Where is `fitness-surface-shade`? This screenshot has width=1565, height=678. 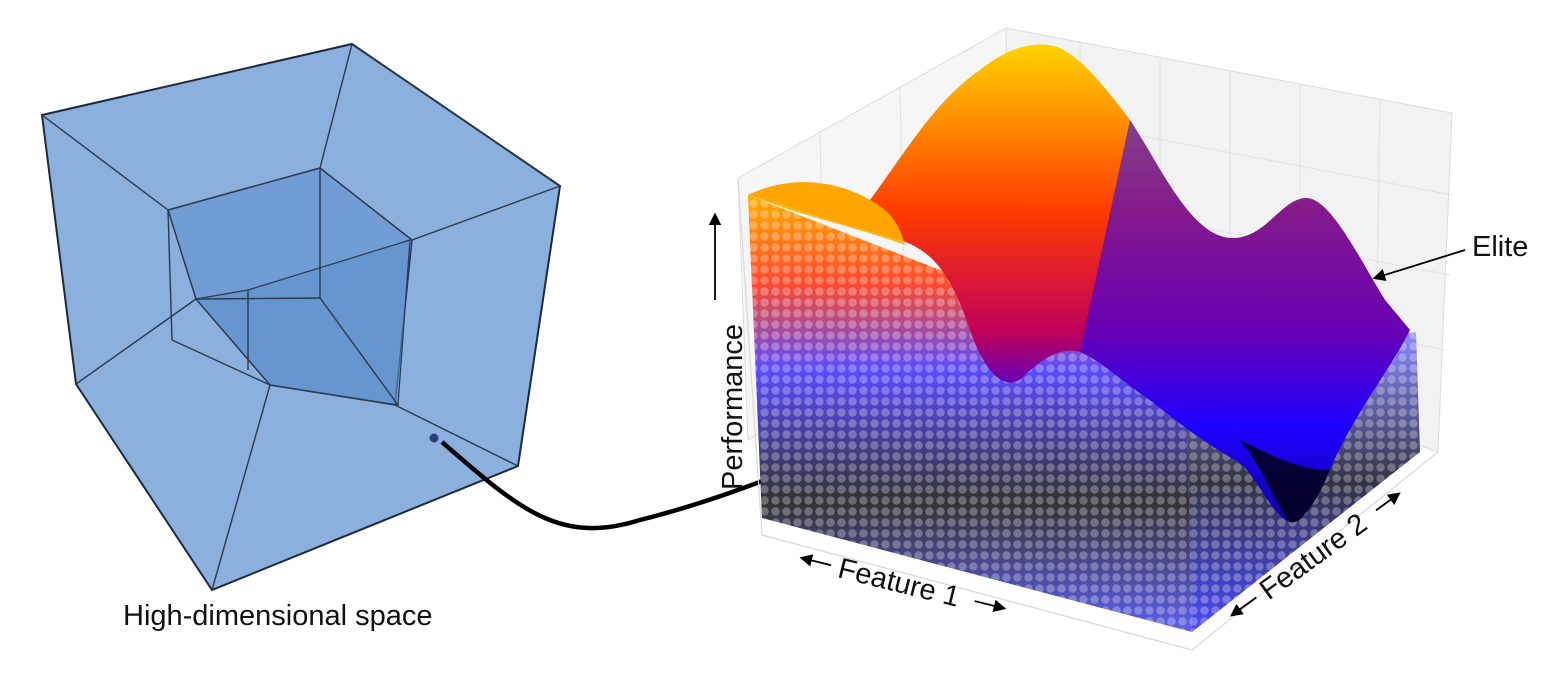
fitness-surface-shade is located at coordinates (1245, 321).